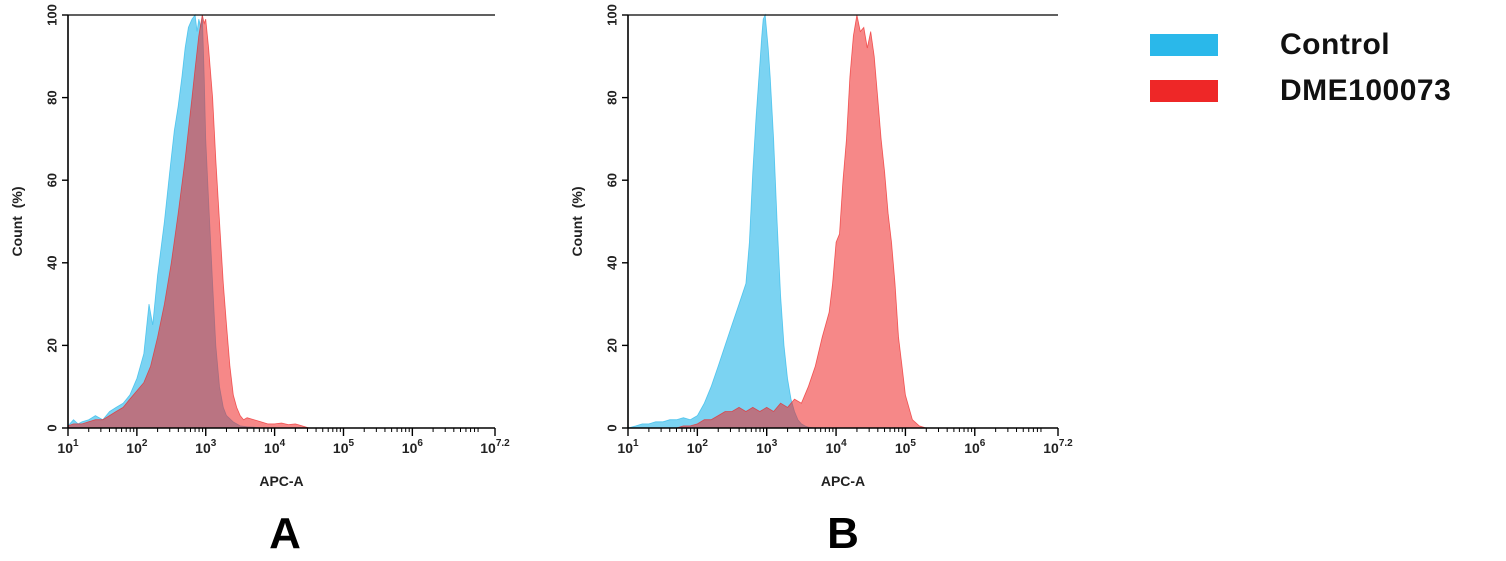 This screenshot has height=561, width=1506. I want to click on series-area-control, so click(721, 221).